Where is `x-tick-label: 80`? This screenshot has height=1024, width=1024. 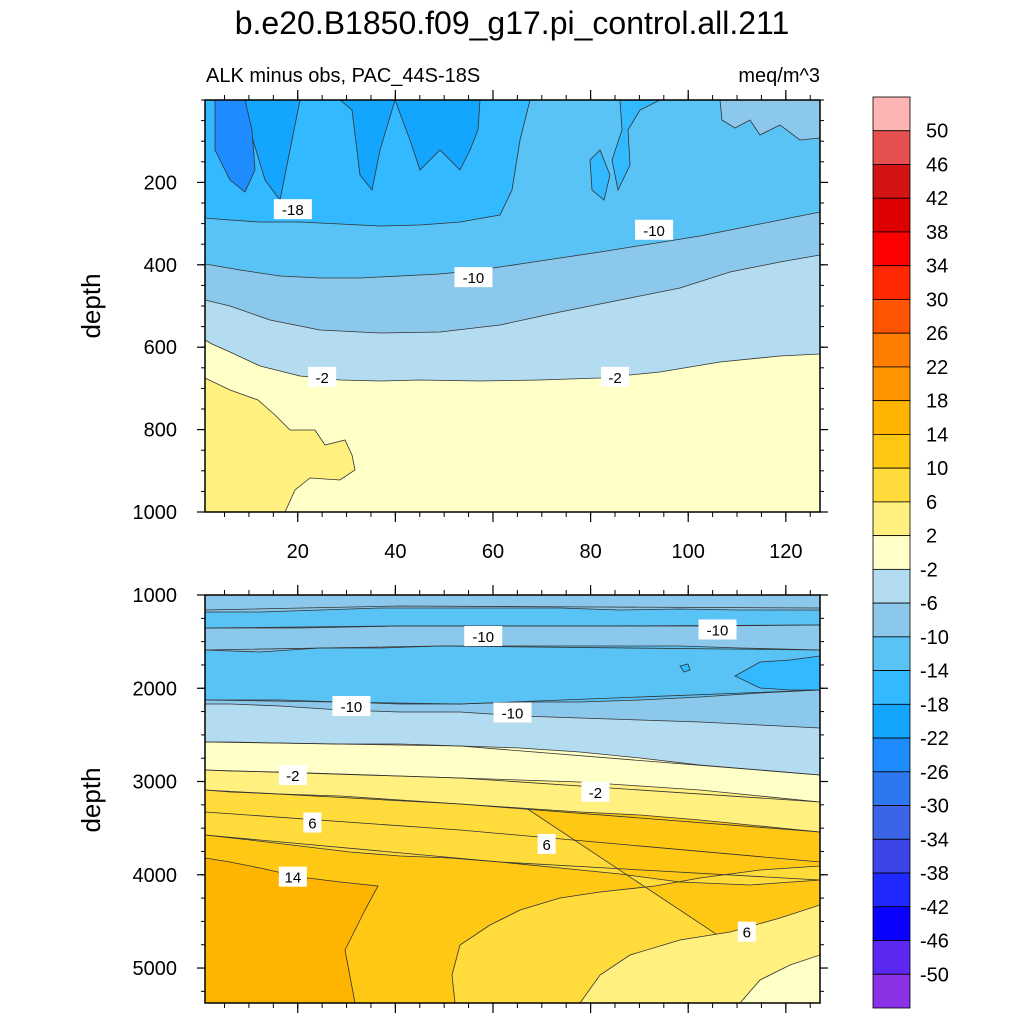 x-tick-label: 80 is located at coordinates (590, 552).